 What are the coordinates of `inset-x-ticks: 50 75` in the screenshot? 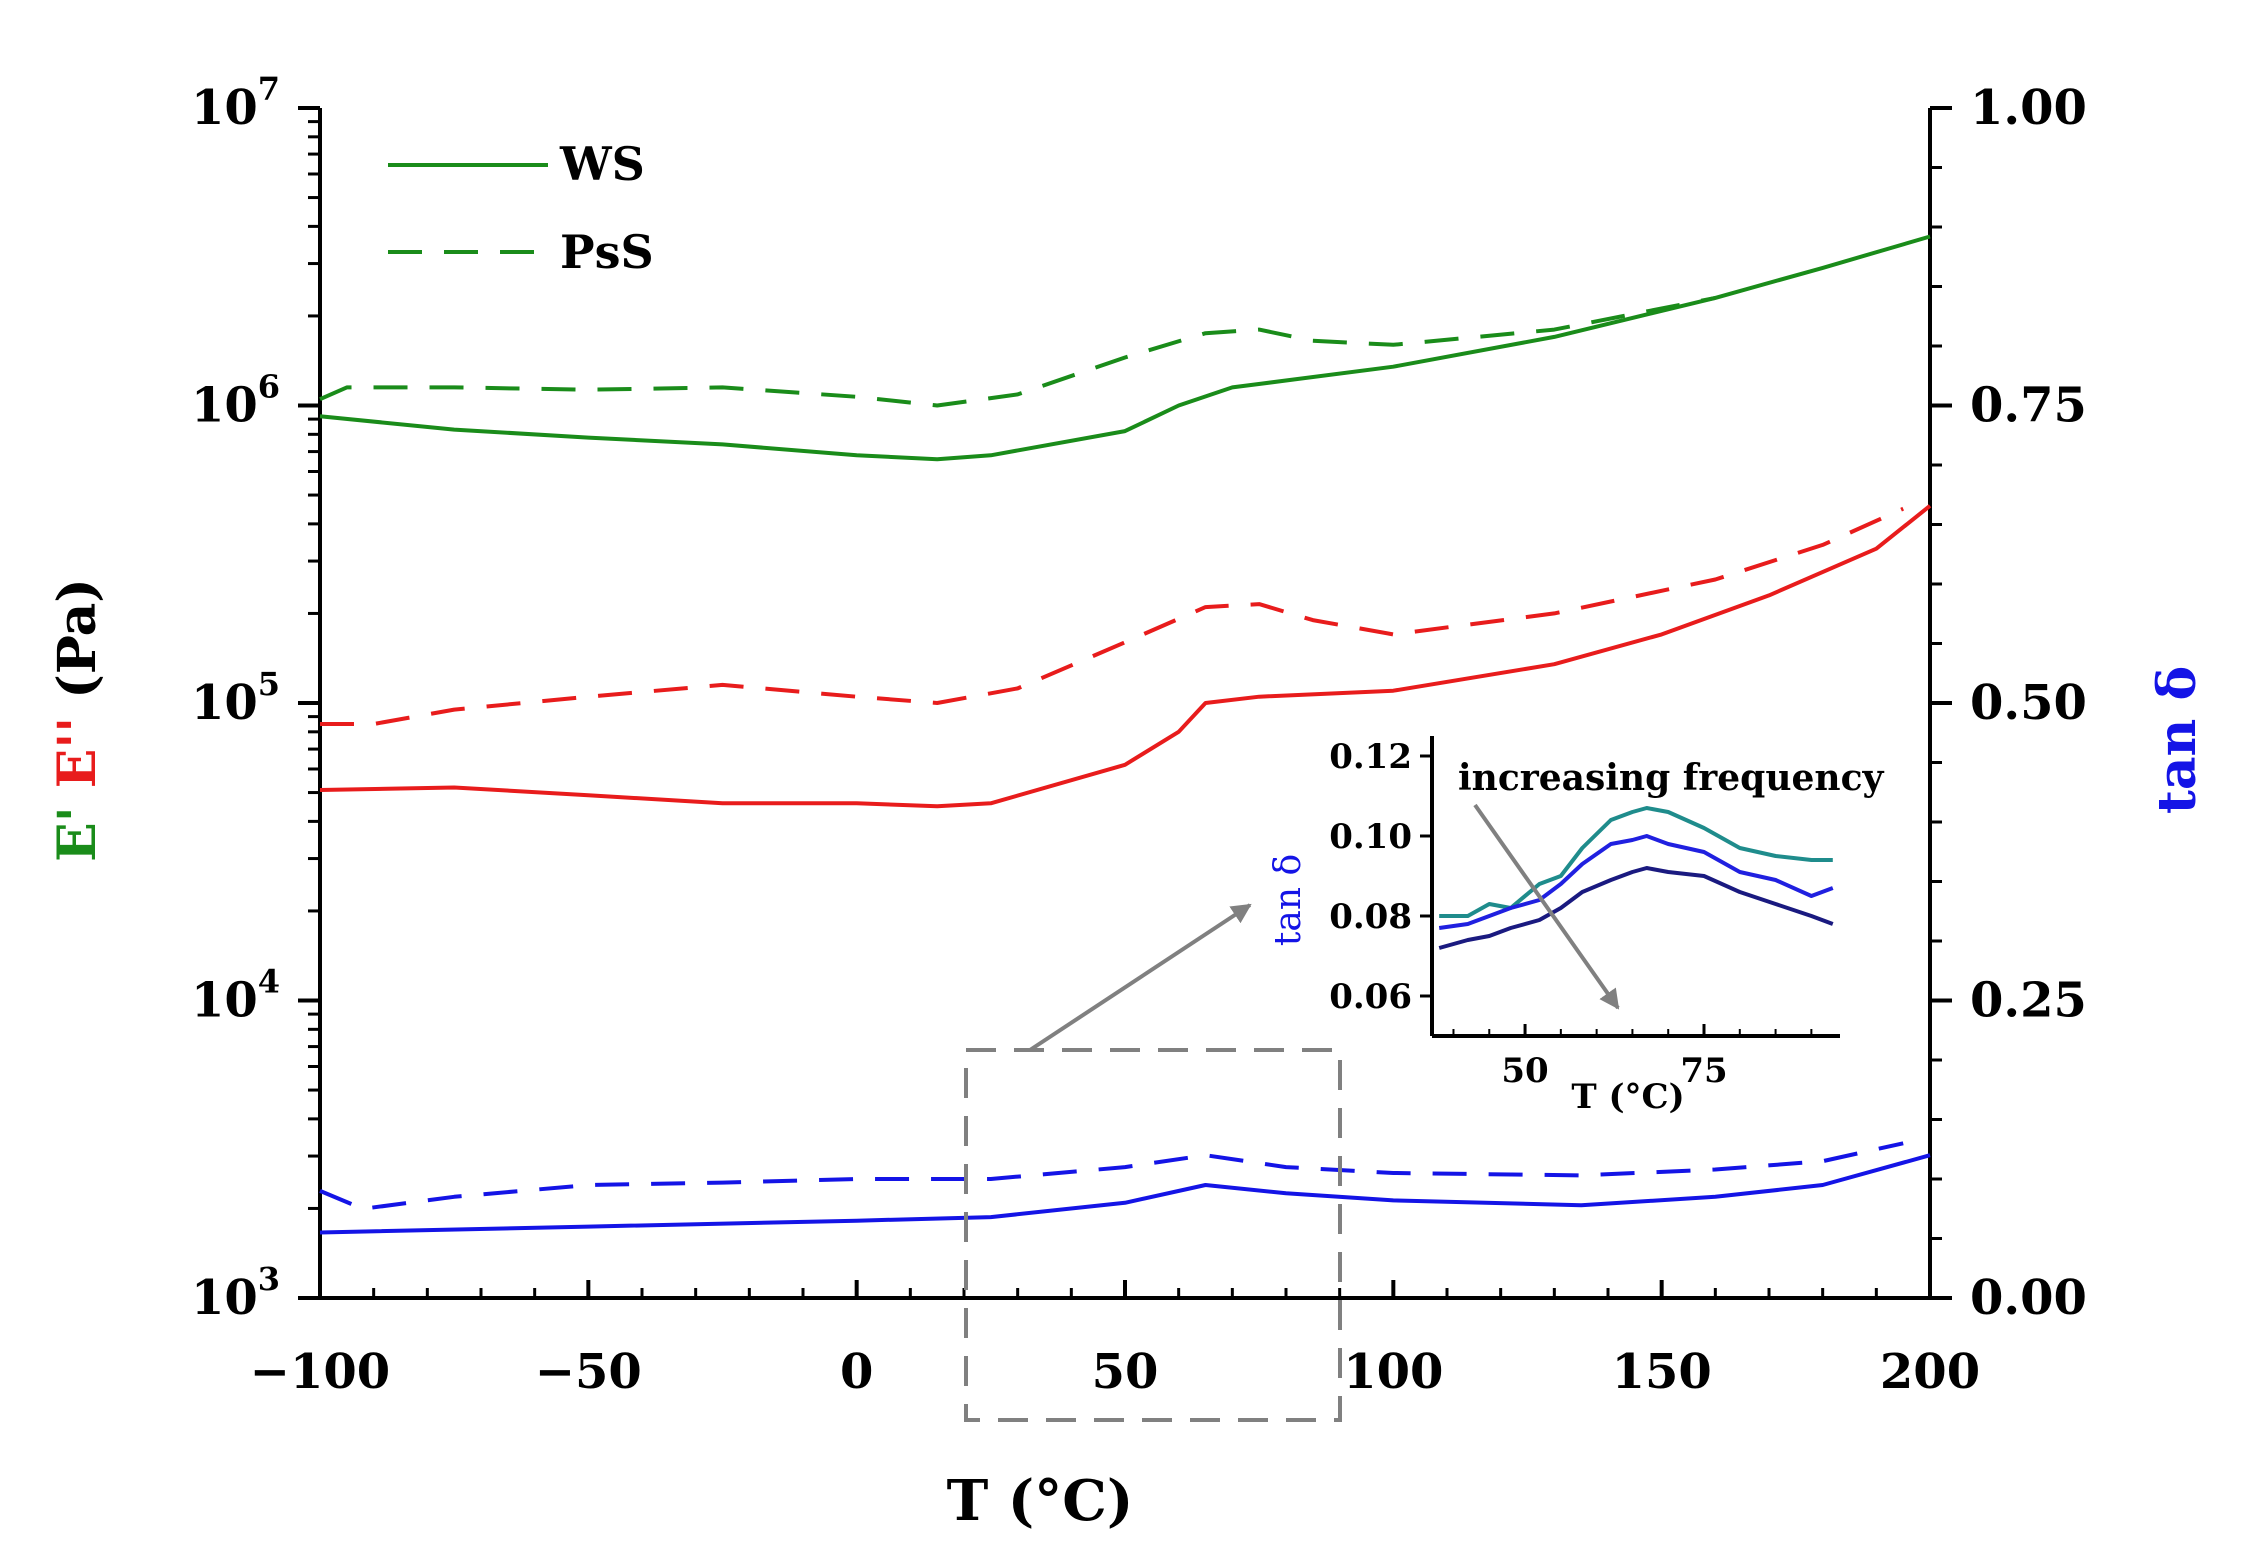 It's located at (1632, 1057).